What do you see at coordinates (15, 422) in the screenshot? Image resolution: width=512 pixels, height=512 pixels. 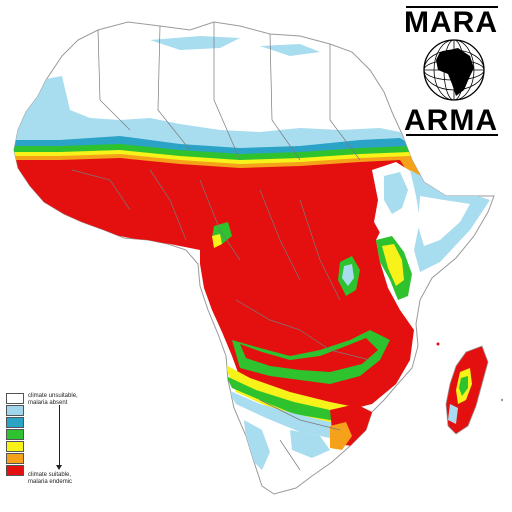 I see `legend-swatch-mid-low` at bounding box center [15, 422].